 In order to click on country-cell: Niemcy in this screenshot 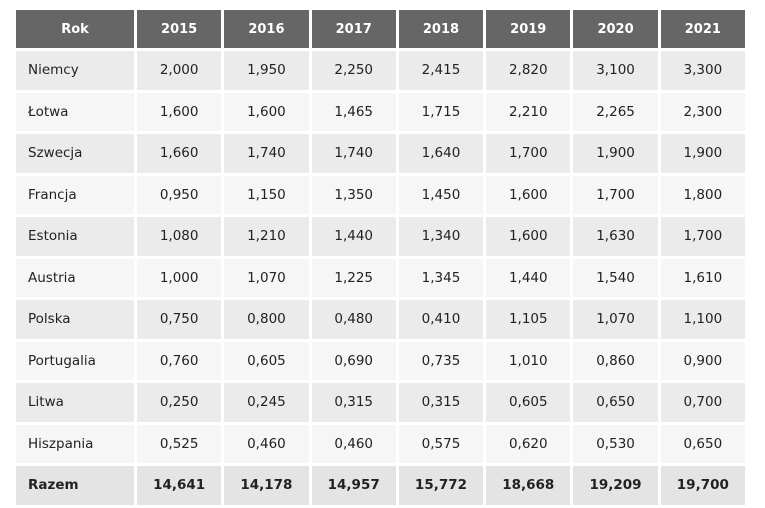, I will do `click(75, 70)`.